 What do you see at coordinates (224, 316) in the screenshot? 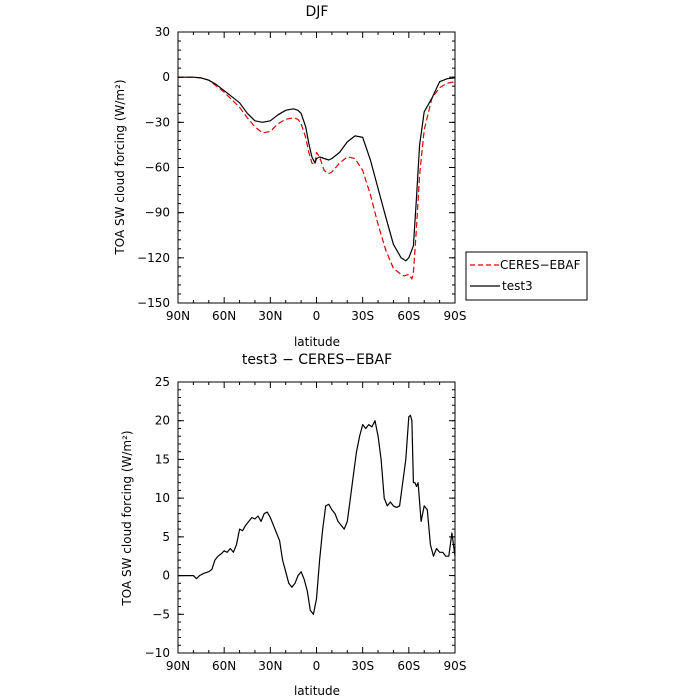
I see `djf-x-tick-label: 60N` at bounding box center [224, 316].